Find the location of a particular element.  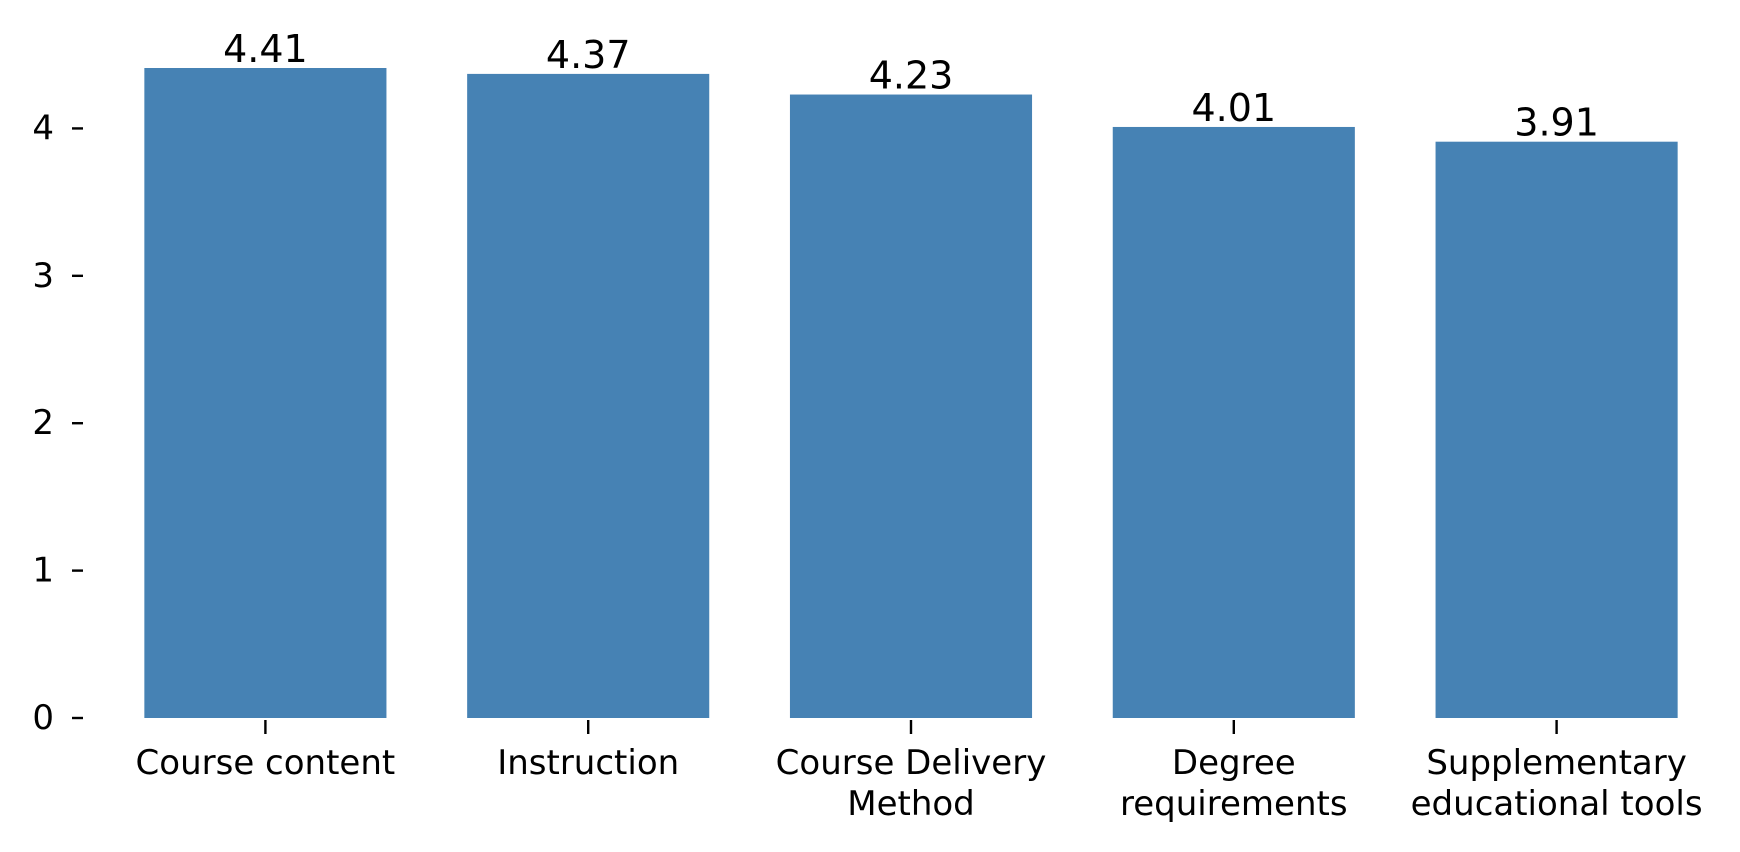

bar-value-label: 4.23 is located at coordinates (911, 76).